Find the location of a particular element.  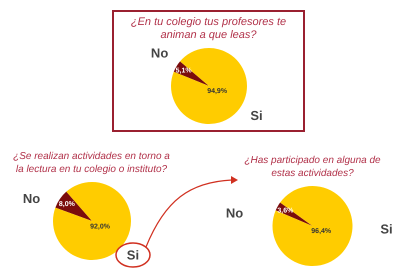

chart-title: ¿En tu colegio tus profesores te animan a que leas? is located at coordinates (209, 28).